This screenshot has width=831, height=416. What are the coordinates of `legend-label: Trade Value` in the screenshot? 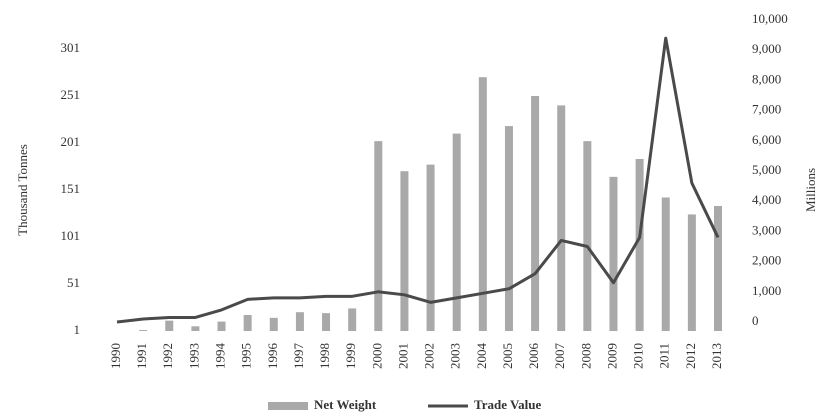 It's located at (508, 404).